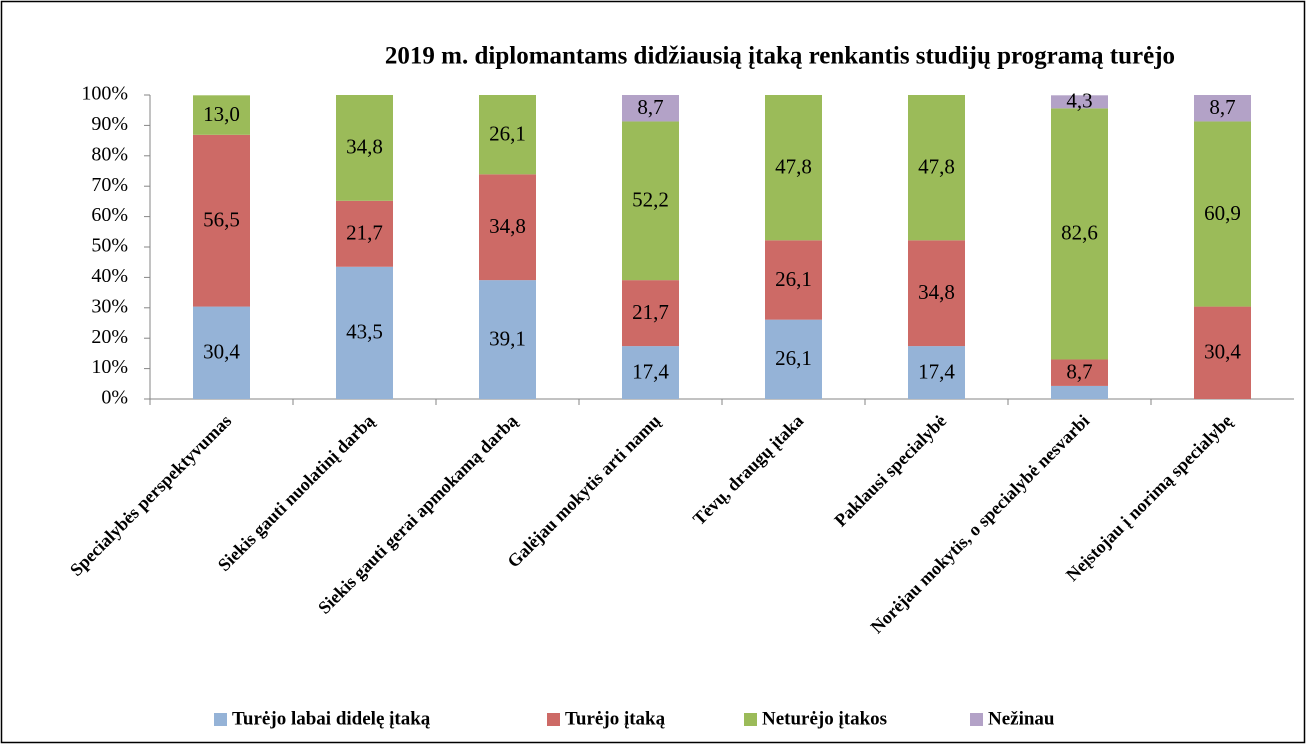  I want to click on y-tick-label: 90%, so click(109, 124).